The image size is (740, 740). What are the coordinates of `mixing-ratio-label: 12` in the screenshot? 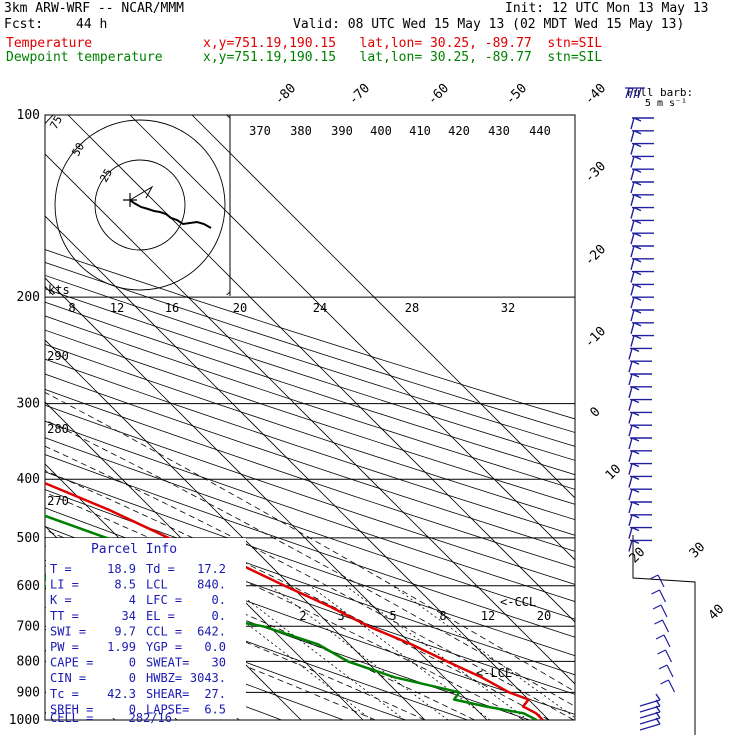 It's located at (488, 616).